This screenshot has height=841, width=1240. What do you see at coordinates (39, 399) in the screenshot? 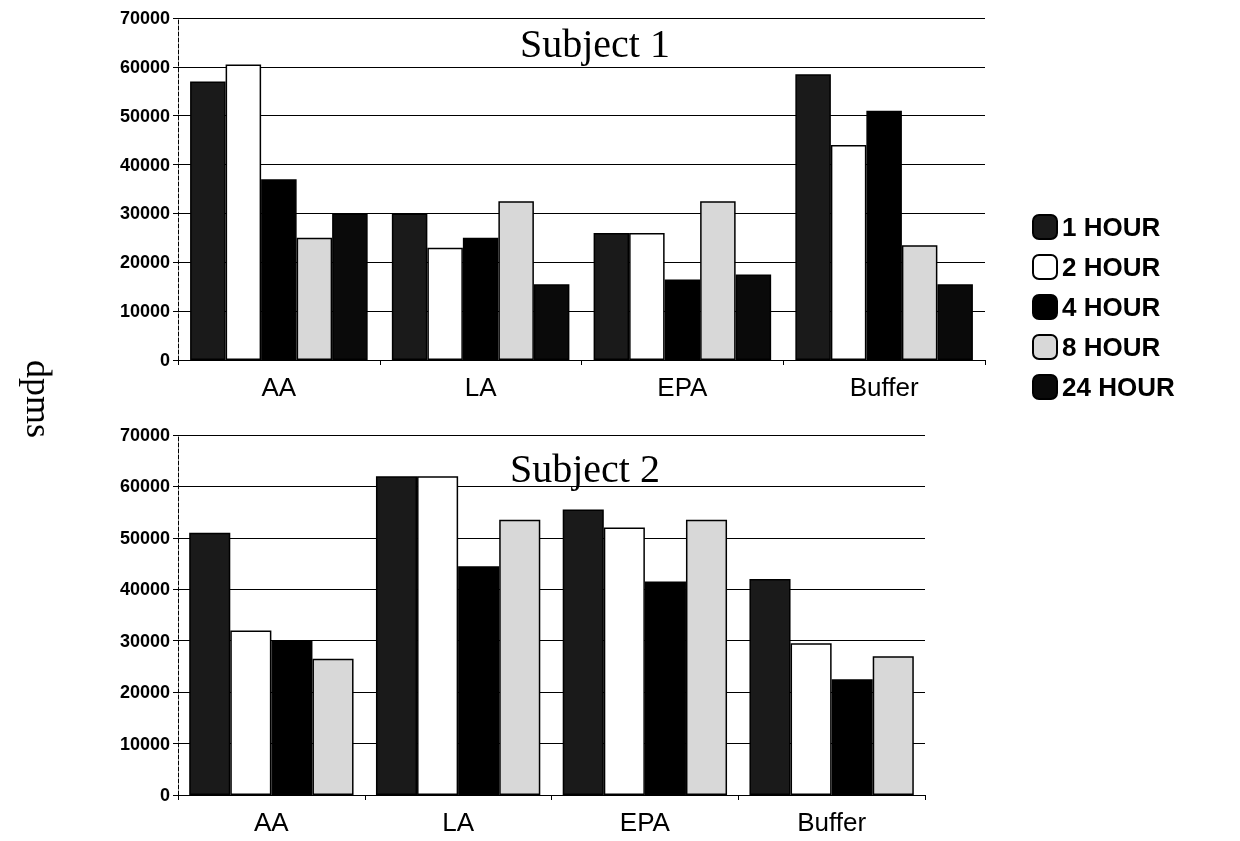
I see `y-axis-title: dpms` at bounding box center [39, 399].